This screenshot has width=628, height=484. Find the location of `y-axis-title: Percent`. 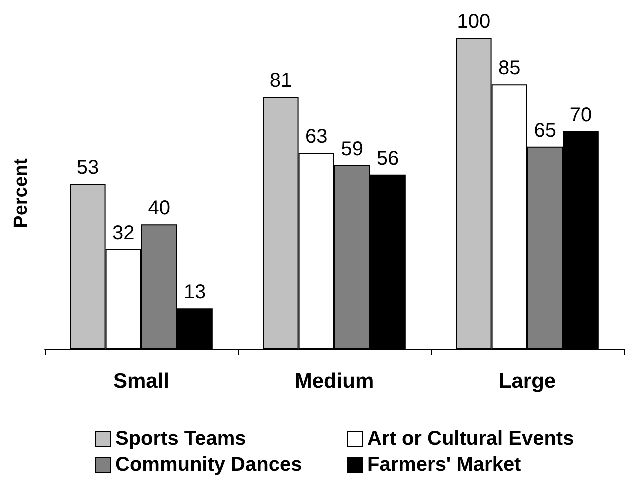

y-axis-title: Percent is located at coordinates (21, 193).